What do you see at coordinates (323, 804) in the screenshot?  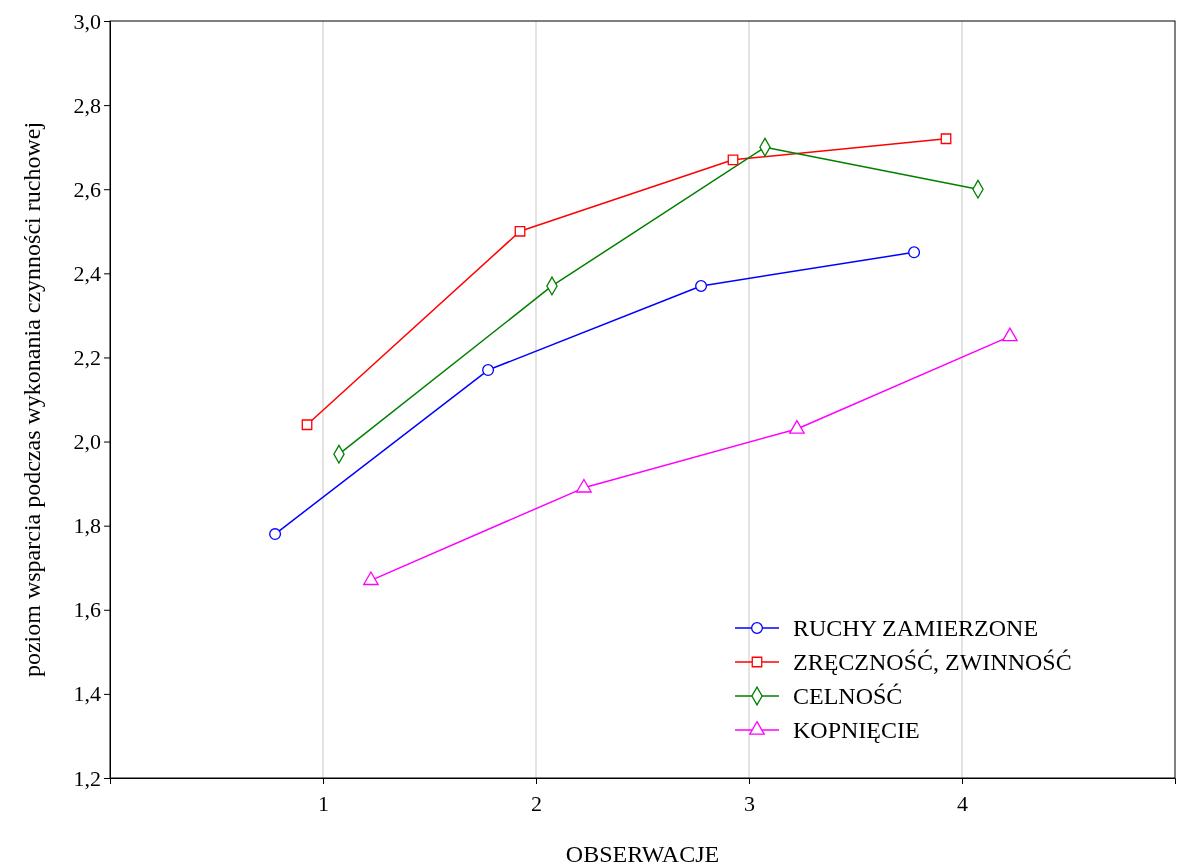 I see `x-tick-label: 1` at bounding box center [323, 804].